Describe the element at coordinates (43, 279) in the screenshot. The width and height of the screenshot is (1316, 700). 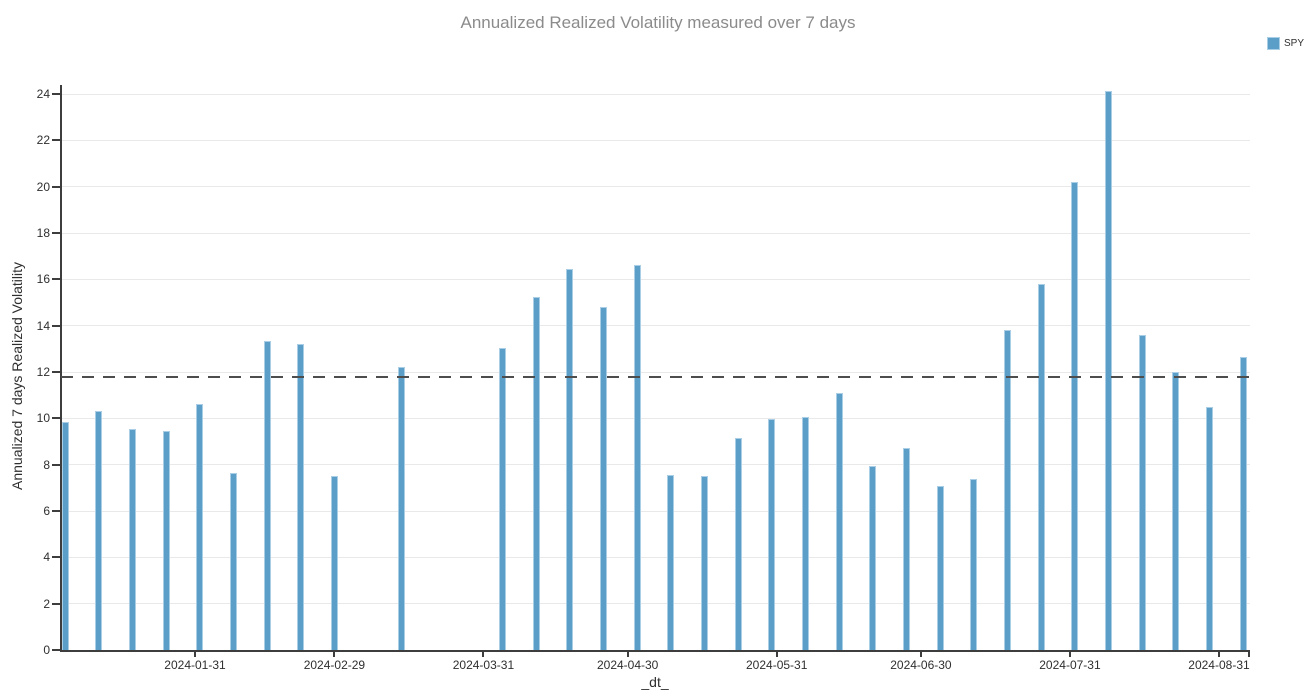
I see `y-tick-label: 16` at that location.